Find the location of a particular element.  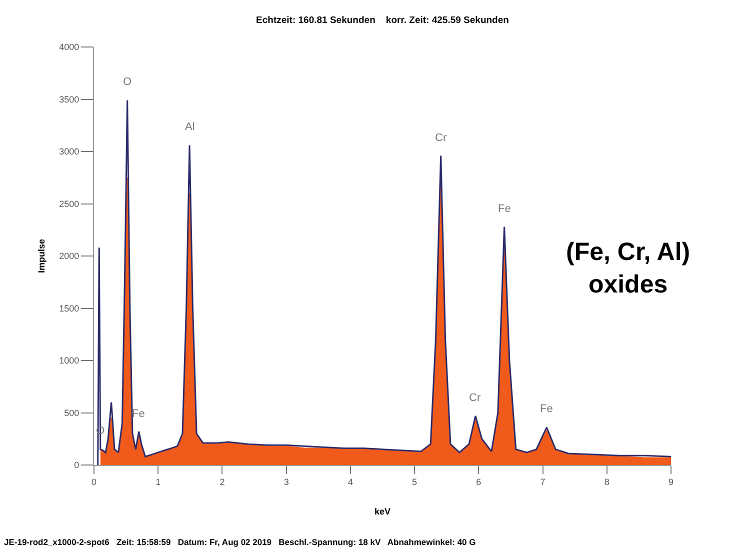

annotation: O is located at coordinates (127, 82).